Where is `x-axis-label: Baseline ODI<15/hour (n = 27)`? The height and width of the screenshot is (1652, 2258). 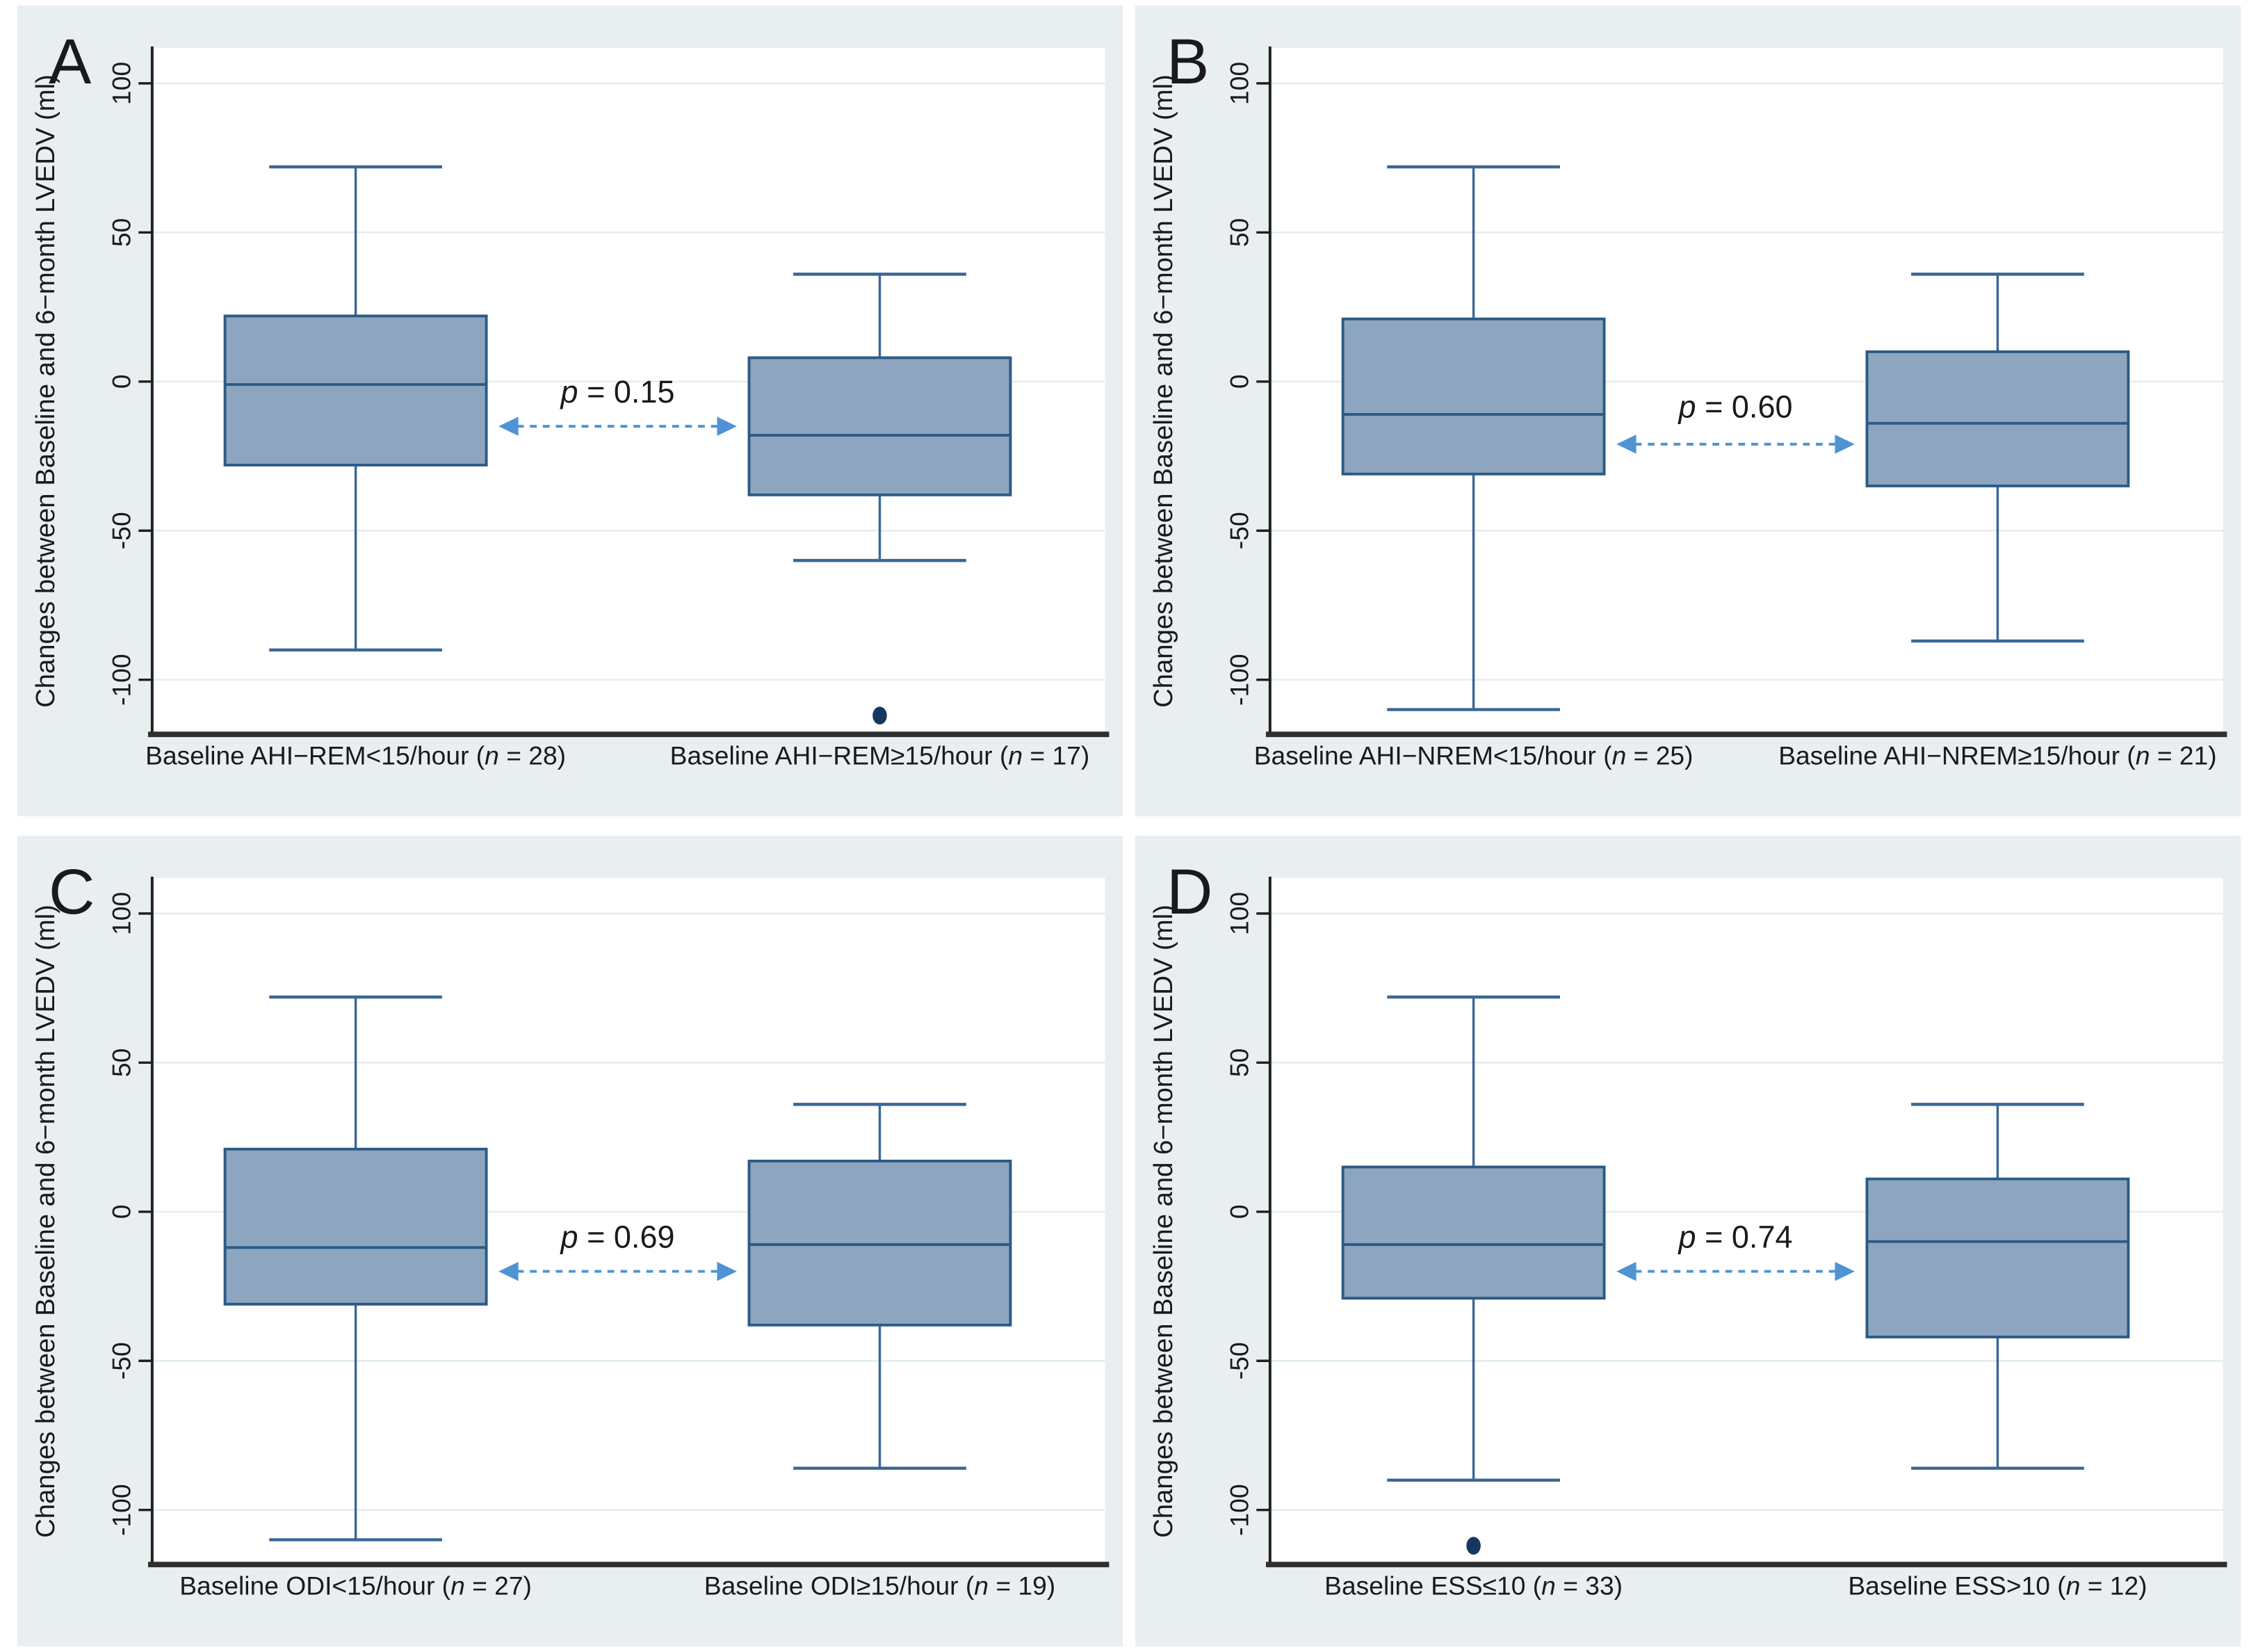
x-axis-label: Baseline ODI<15/hour (n = 27) is located at coordinates (356, 1585).